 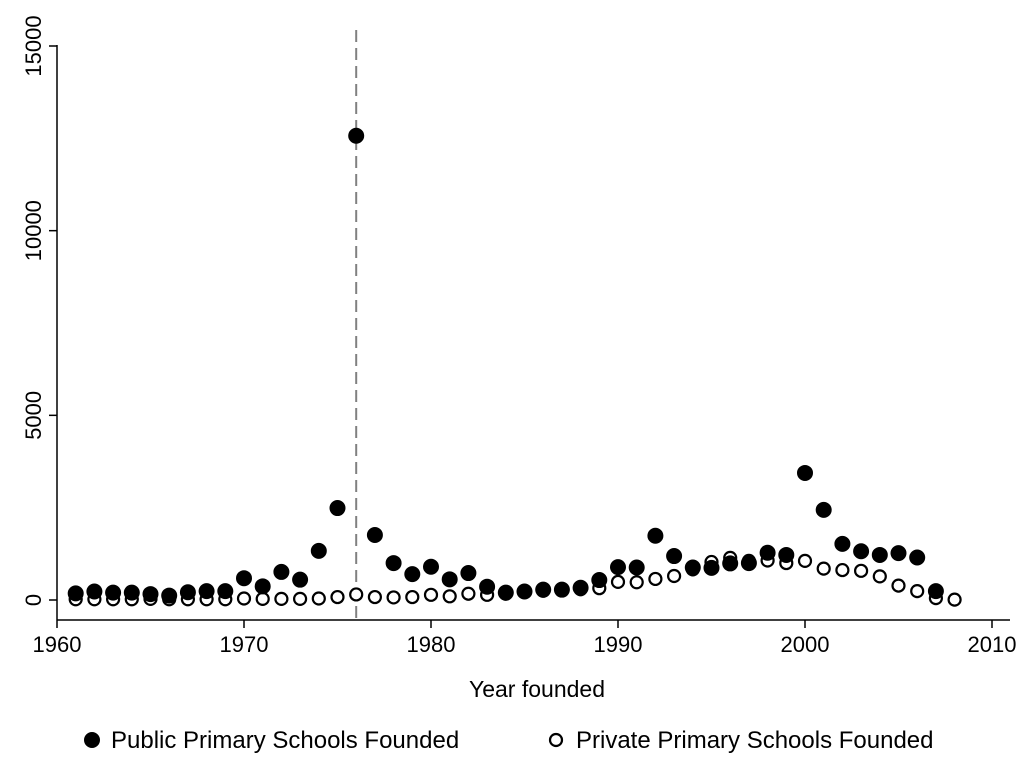 What do you see at coordinates (487, 586) in the screenshot?
I see `public-point-1983` at bounding box center [487, 586].